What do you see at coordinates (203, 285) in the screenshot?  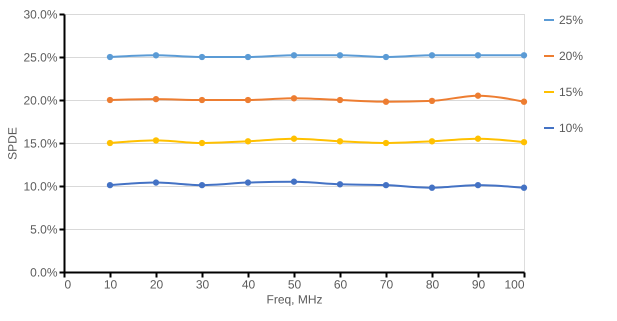 I see `x-tick-label: 30` at bounding box center [203, 285].